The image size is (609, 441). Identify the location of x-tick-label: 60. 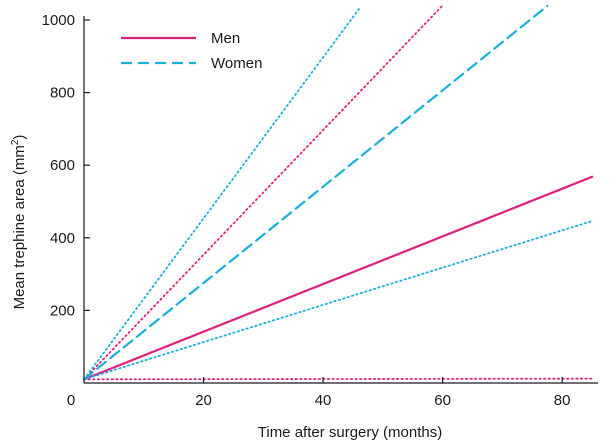
(442, 400).